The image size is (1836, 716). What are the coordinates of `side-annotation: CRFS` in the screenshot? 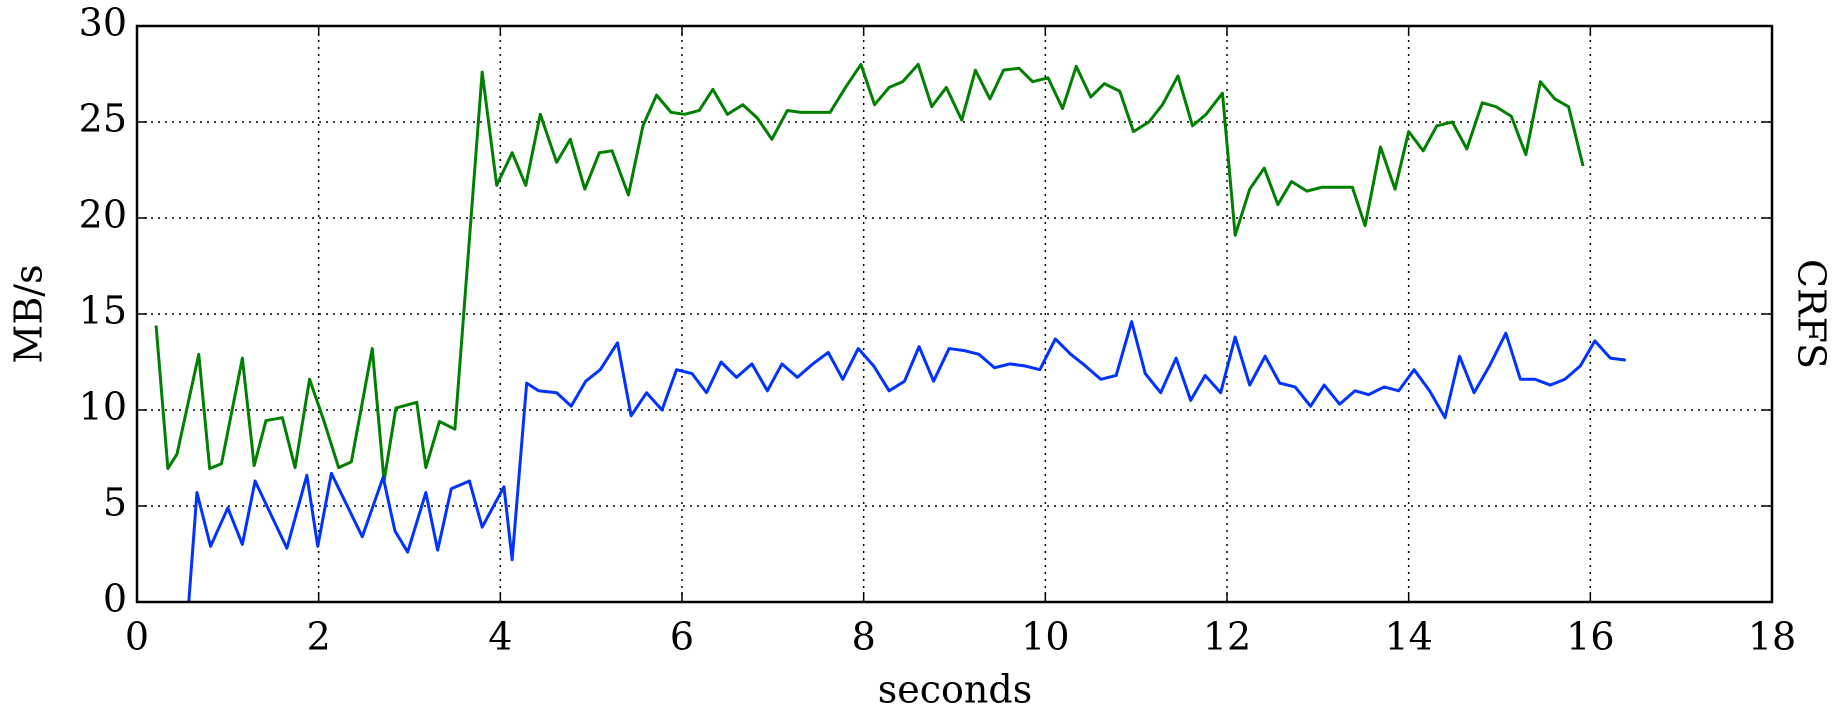 It's located at (1812, 314).